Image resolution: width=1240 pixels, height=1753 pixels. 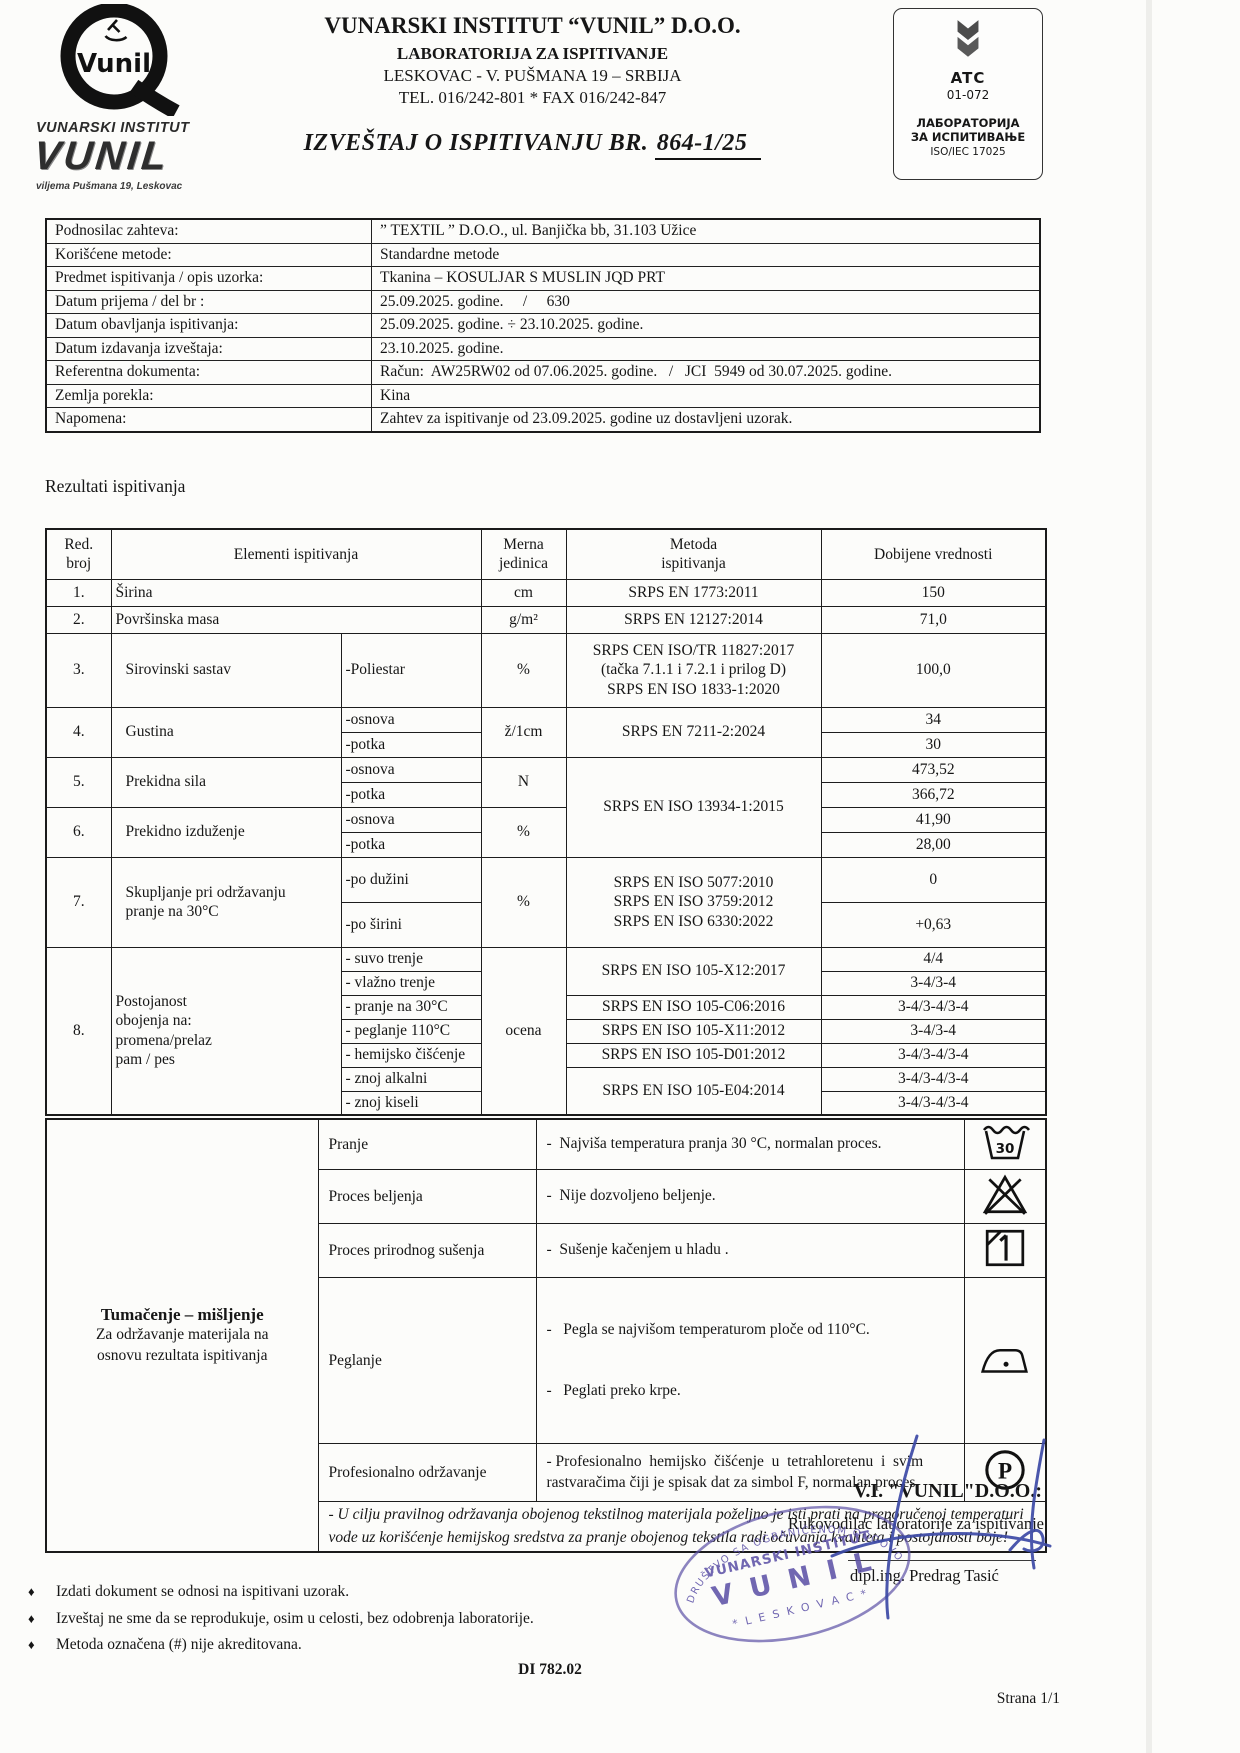 What do you see at coordinates (550, 1669) in the screenshot?
I see `document-code: DI 782.02` at bounding box center [550, 1669].